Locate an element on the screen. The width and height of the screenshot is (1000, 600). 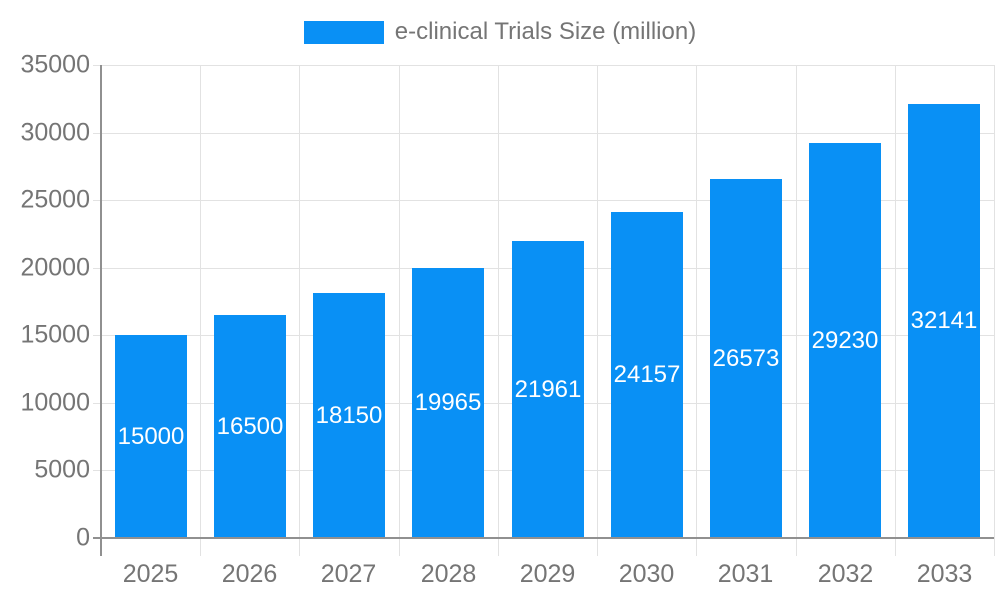
y-axis-tick-label: 10000 is located at coordinates (55, 402).